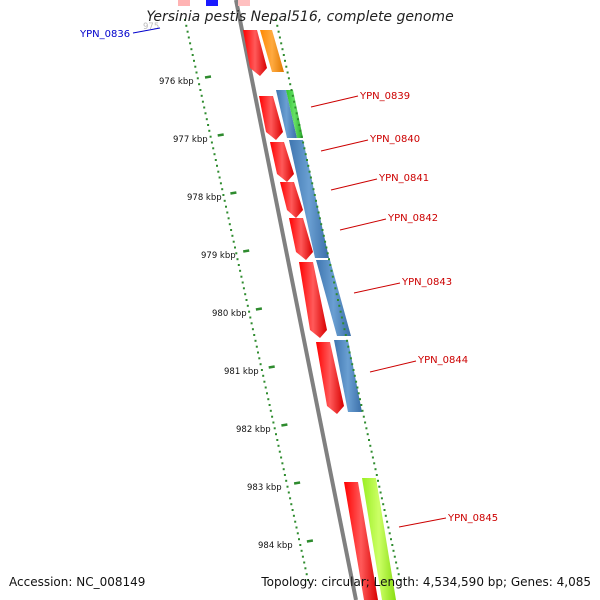  I want to click on gene-label-ypn-0845: YPN_0845, so click(472, 518).